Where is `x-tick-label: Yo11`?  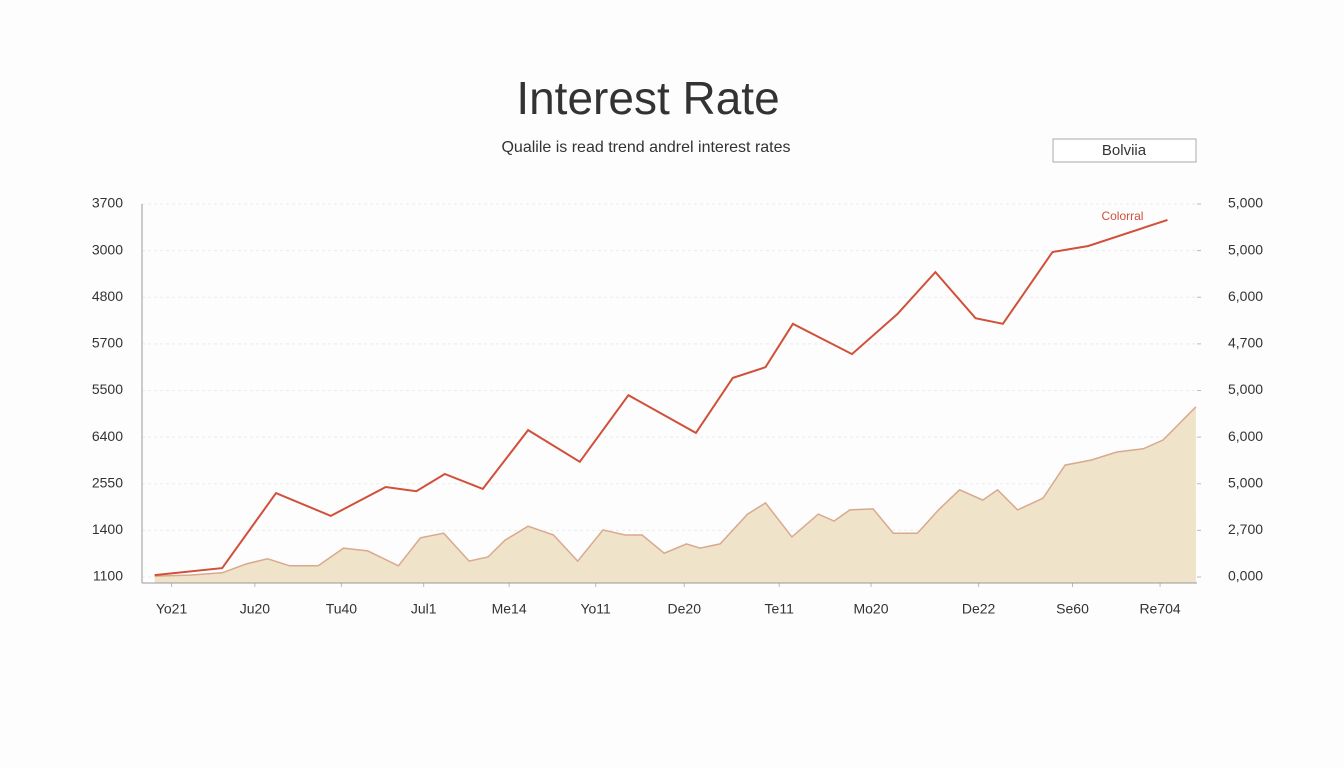 x-tick-label: Yo11 is located at coordinates (595, 609).